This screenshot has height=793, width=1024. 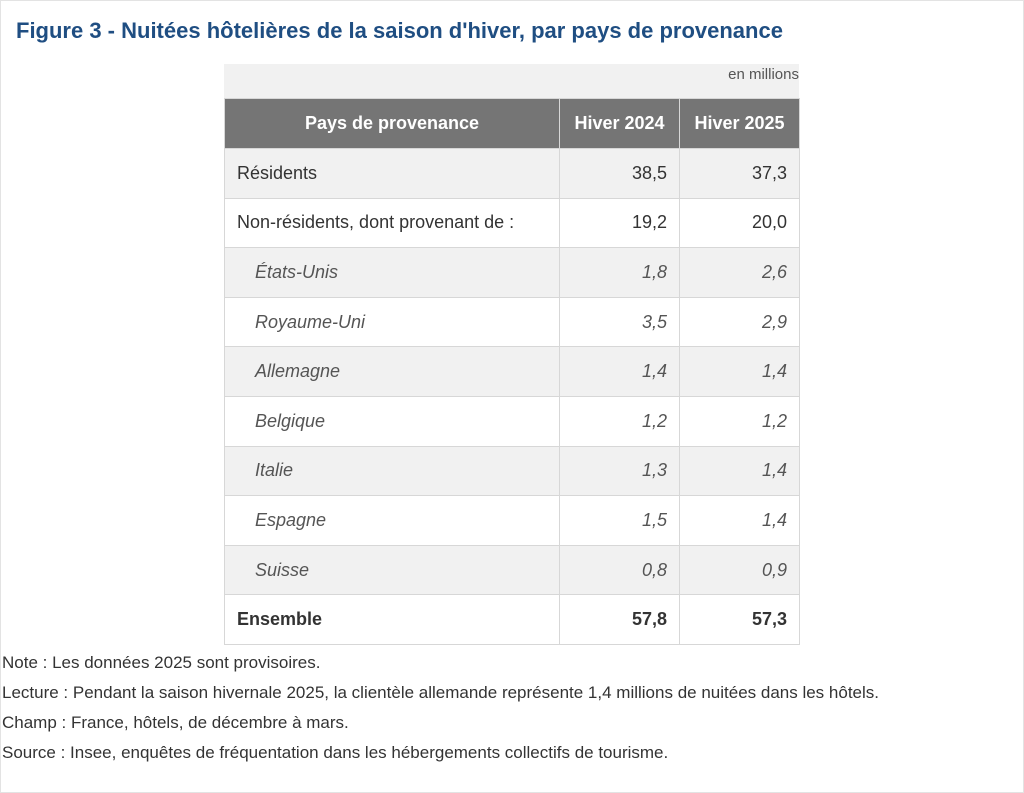 I want to click on value-2024: 19,2, so click(x=619, y=223).